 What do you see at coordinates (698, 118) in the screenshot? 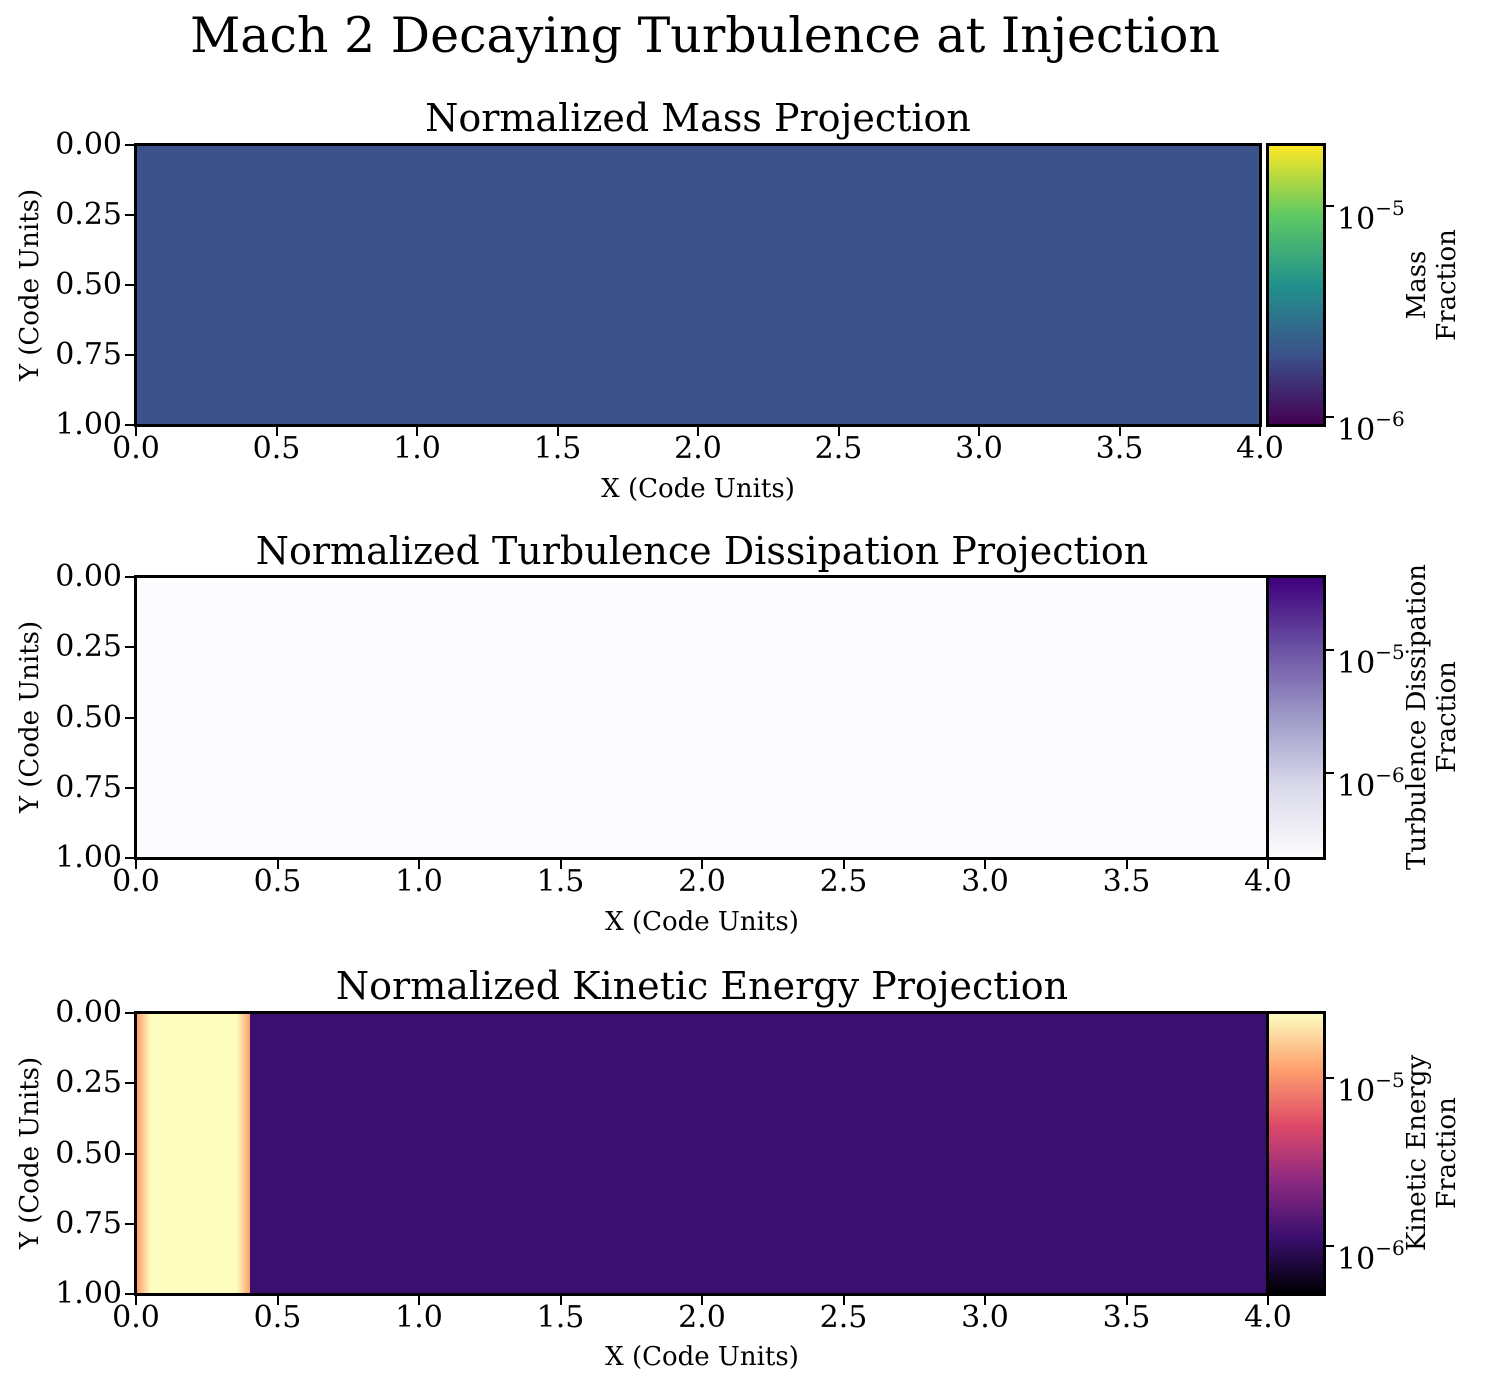
I see `panel-title-mass: Normalized Mass Projection` at bounding box center [698, 118].